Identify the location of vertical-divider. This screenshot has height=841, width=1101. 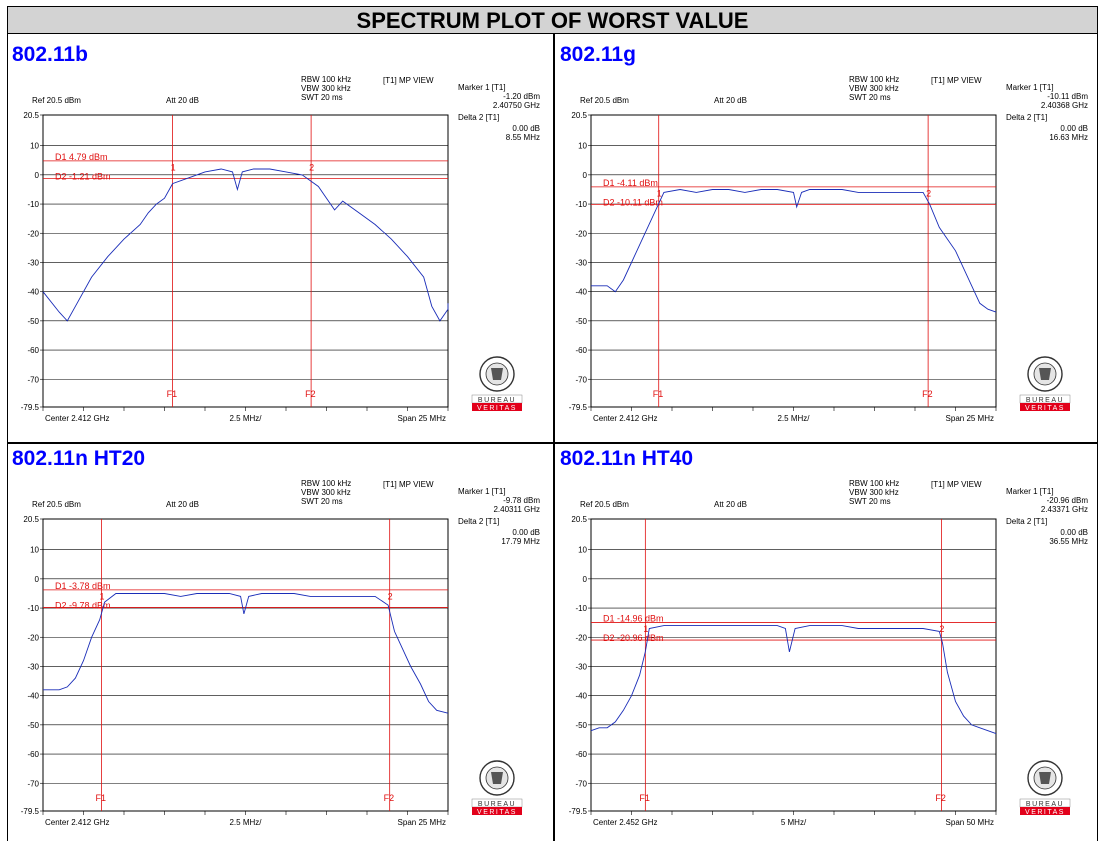
(554, 437).